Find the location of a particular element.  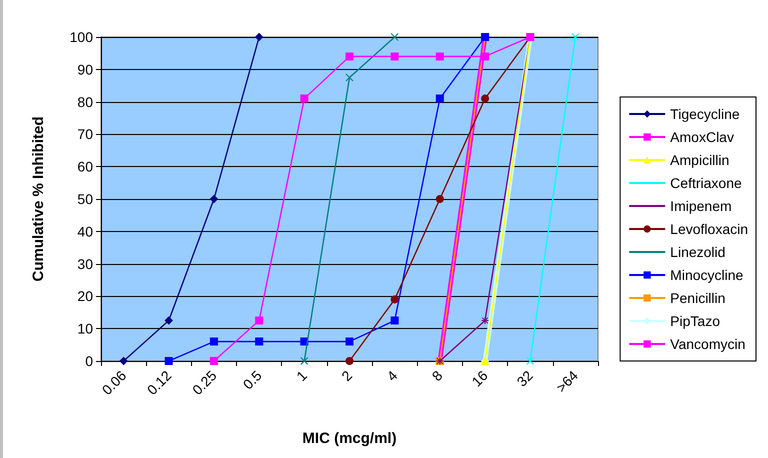

legend-label: AmoxClav is located at coordinates (702, 137).